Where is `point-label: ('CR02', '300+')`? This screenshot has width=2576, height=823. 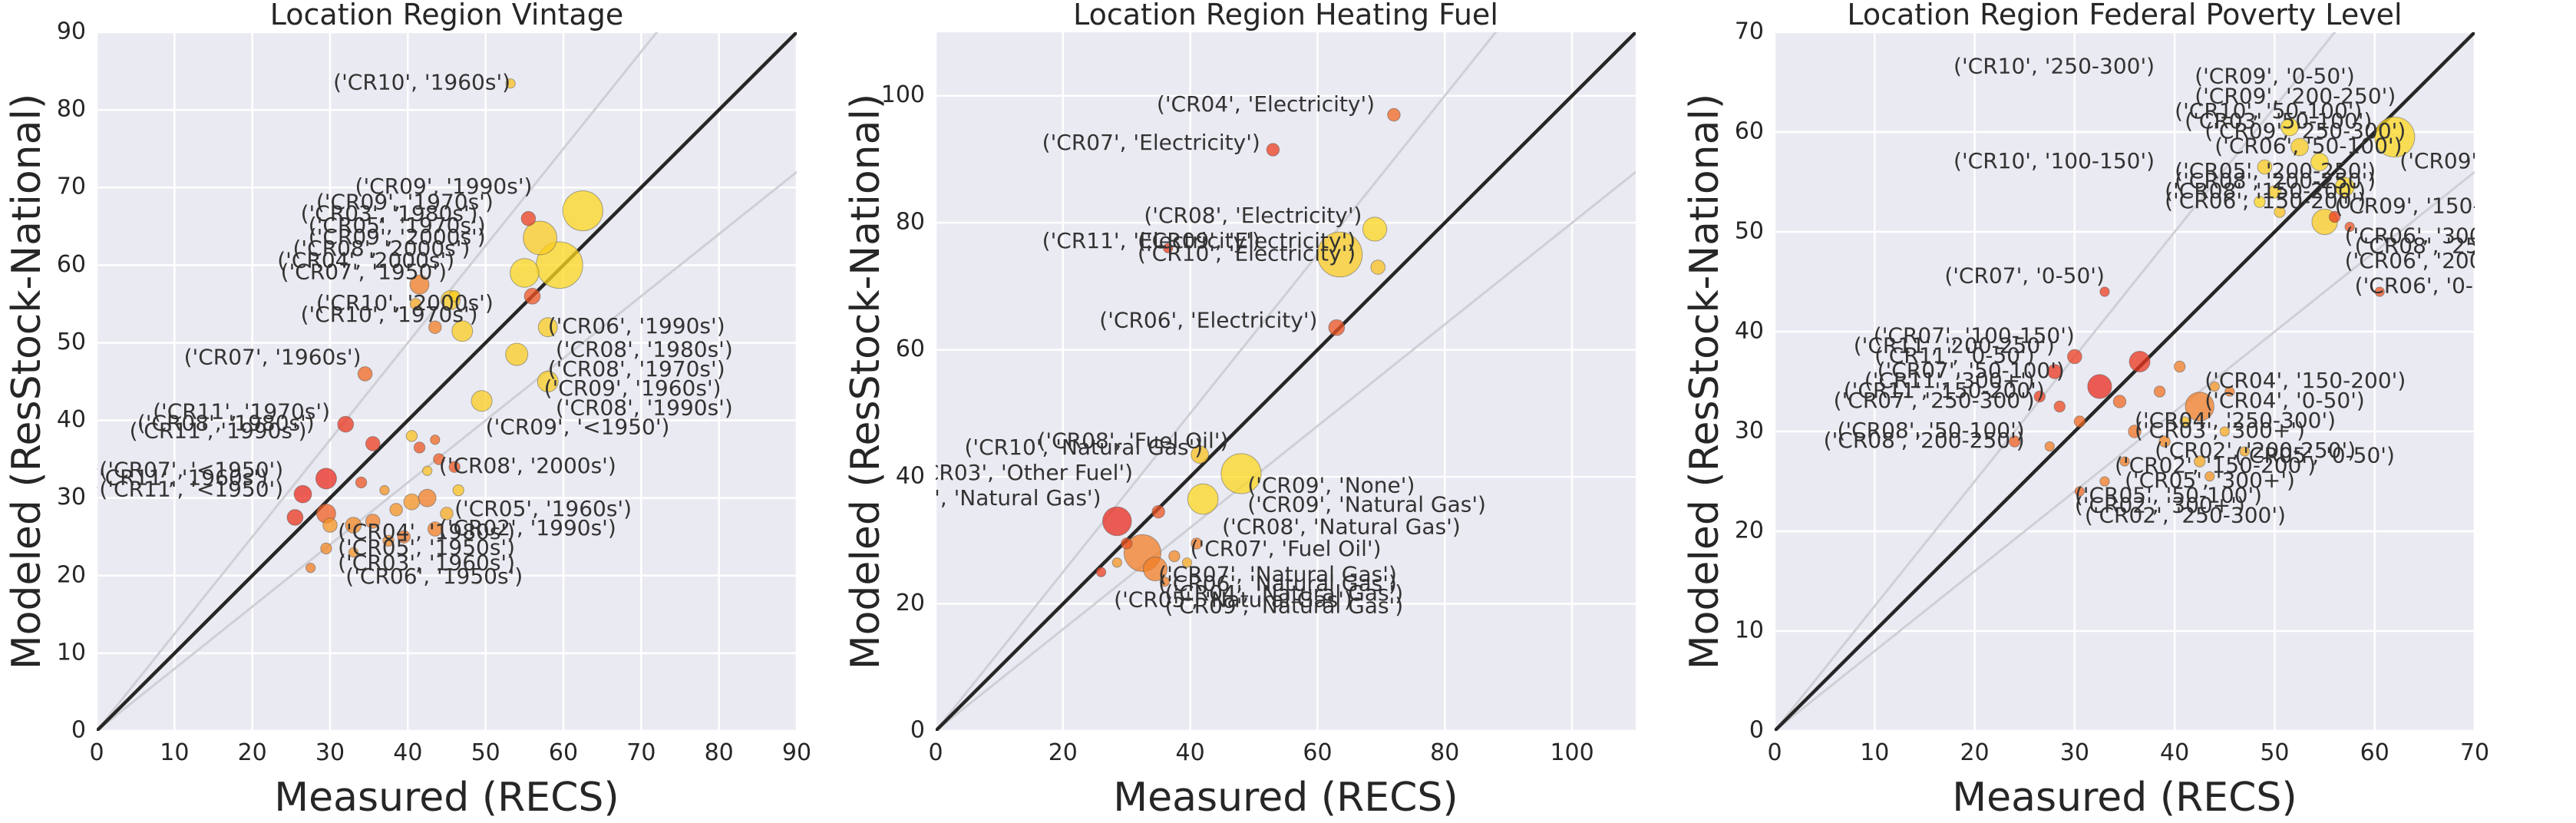
point-label: ('CR02', '300+') is located at coordinates (2160, 505).